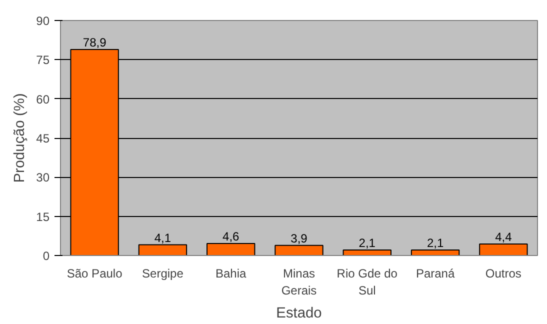 The height and width of the screenshot is (324, 547). Describe the element at coordinates (299, 238) in the screenshot. I see `data-label: 3,9` at that location.